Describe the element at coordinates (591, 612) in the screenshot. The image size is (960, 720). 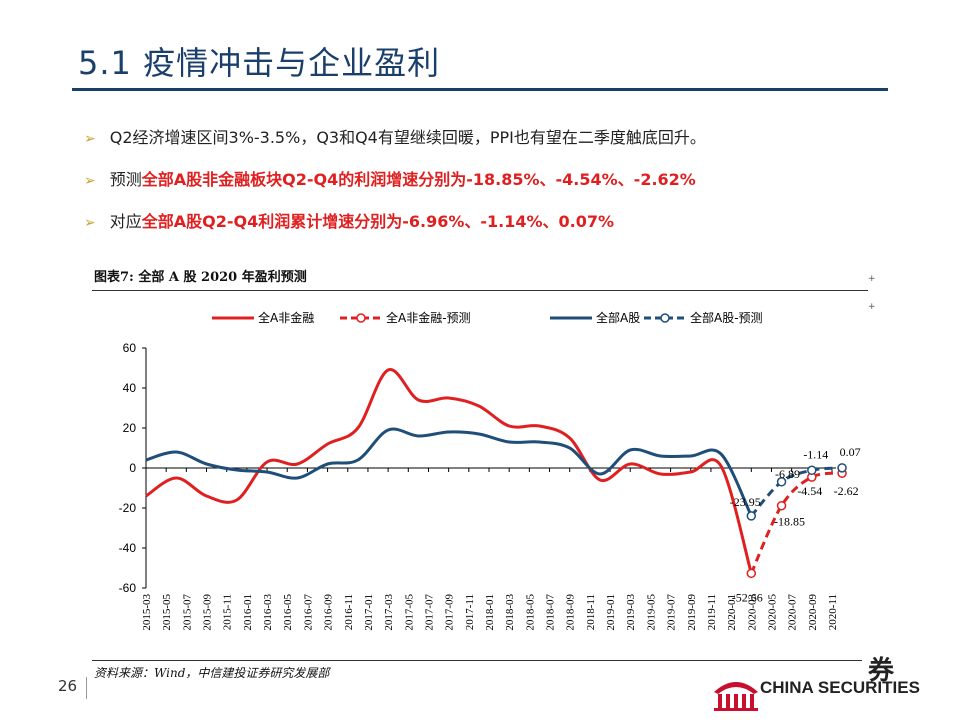
I see `x-tick-label: 2018-11` at that location.